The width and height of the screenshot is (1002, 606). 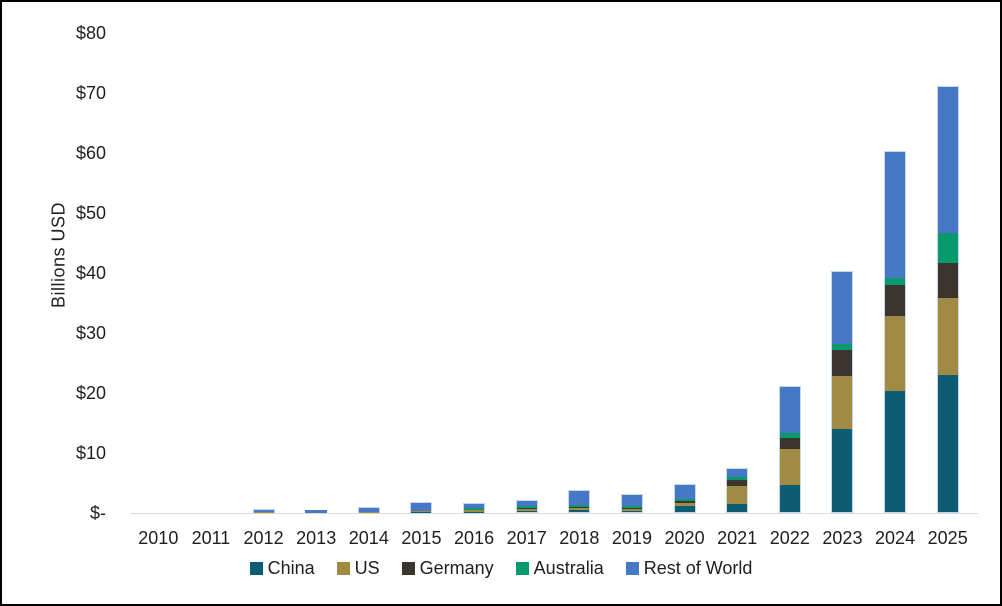 What do you see at coordinates (256, 568) in the screenshot?
I see `legend-swatch-china` at bounding box center [256, 568].